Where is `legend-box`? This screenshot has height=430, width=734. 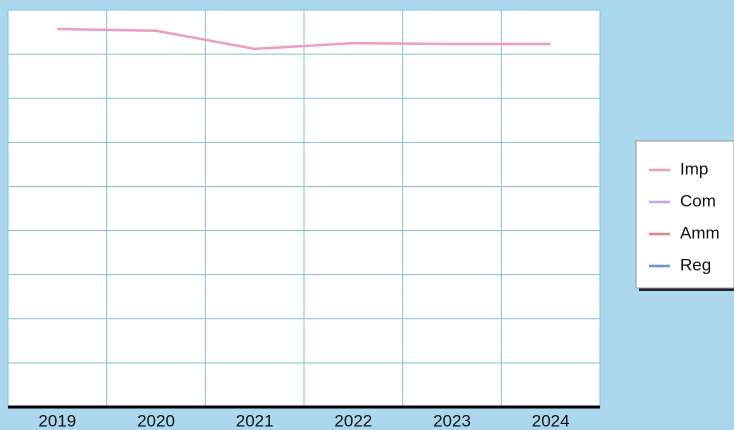 legend-box is located at coordinates (684, 214).